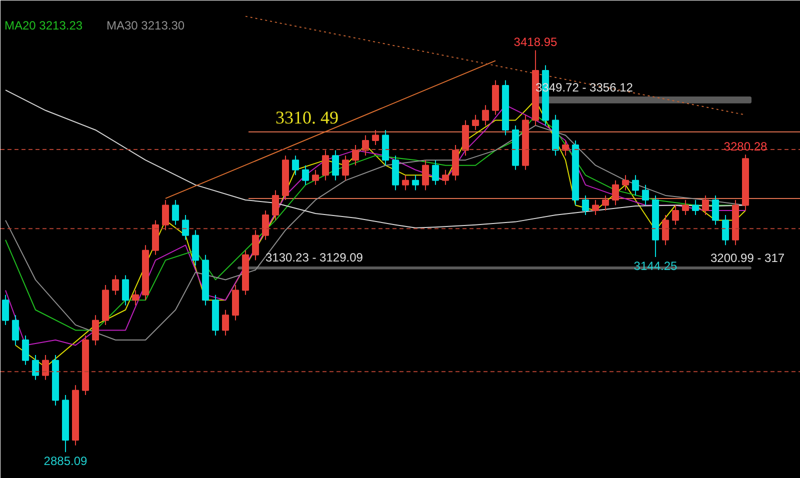 This screenshot has height=478, width=800. I want to click on text: MA20 3213.23, so click(43, 25).